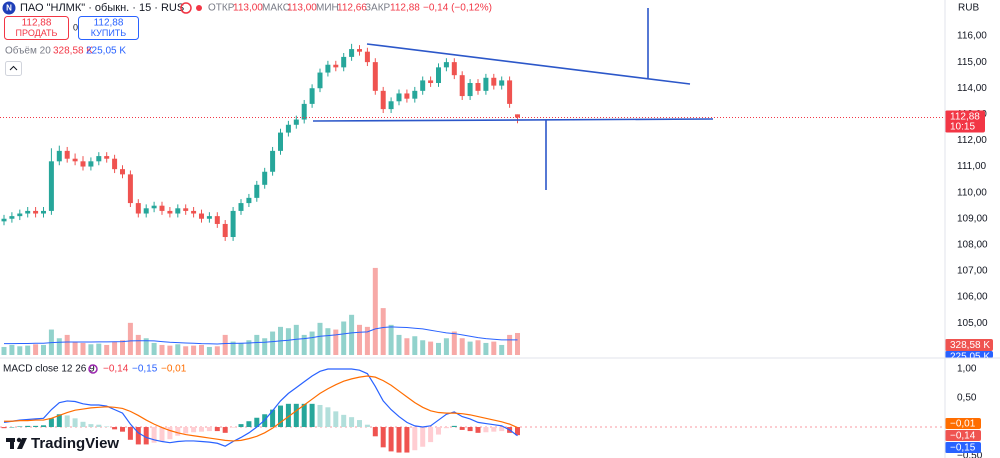  I want to click on buy-label: КУПИТЬ, so click(108, 33).